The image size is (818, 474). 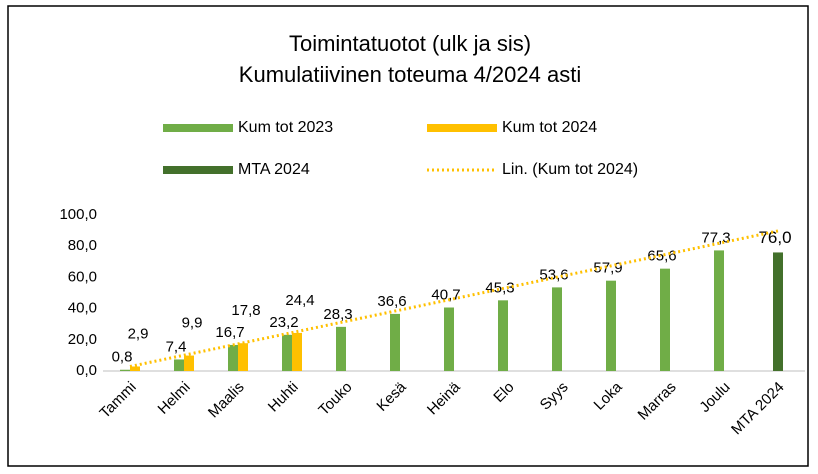 I want to click on data-label: 76,0, so click(x=774, y=237).